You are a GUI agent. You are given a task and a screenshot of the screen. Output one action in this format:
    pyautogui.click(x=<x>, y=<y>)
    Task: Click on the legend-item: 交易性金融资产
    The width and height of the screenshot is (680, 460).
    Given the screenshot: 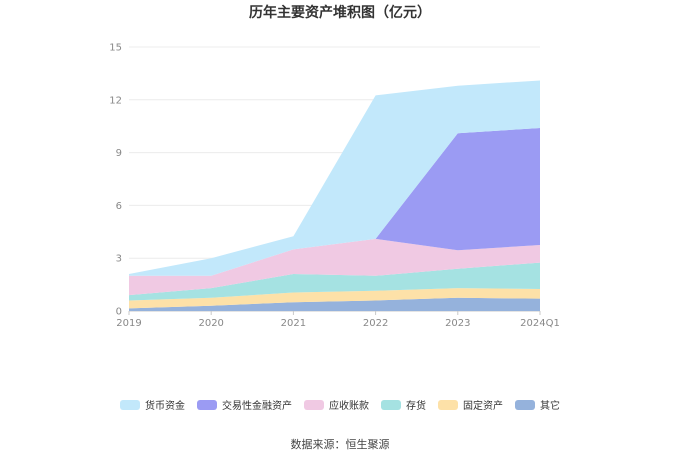 What is the action you would take?
    pyautogui.click(x=244, y=404)
    